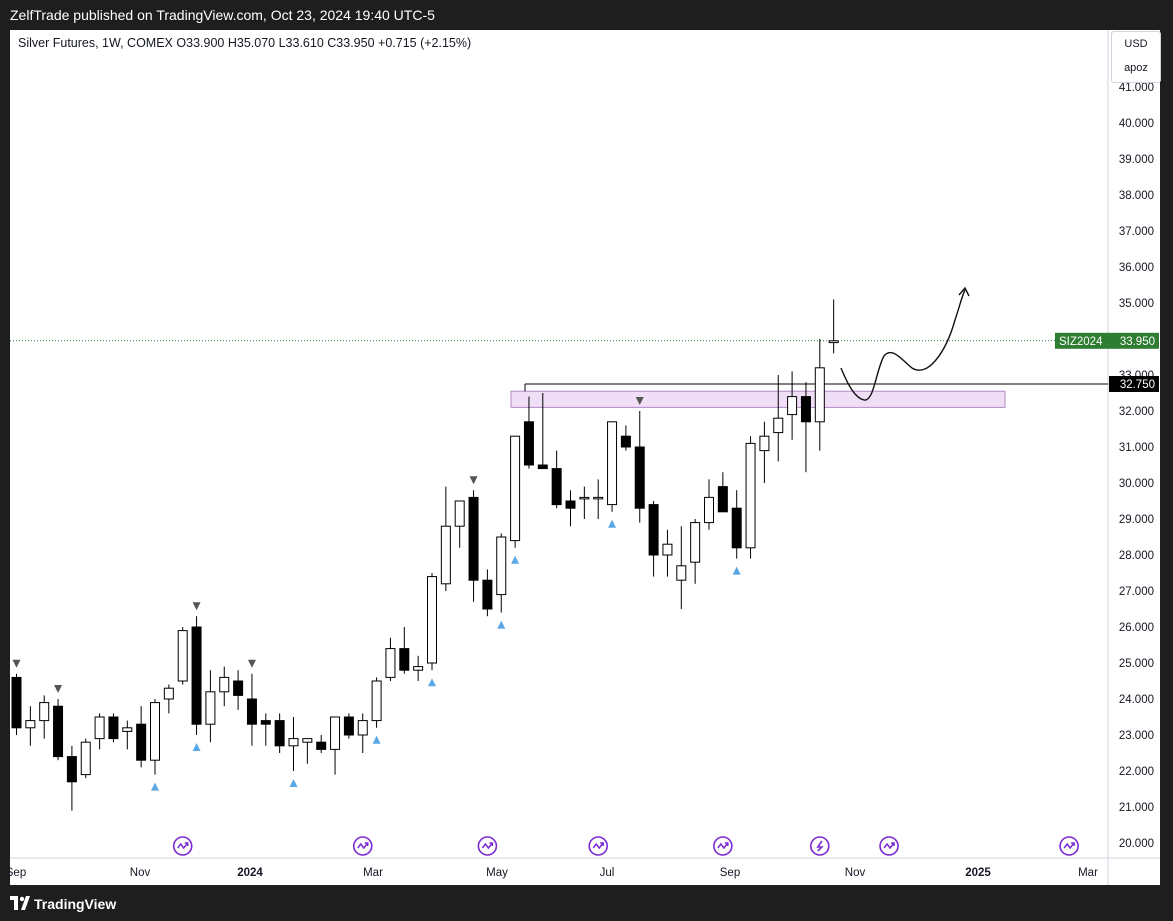 Image resolution: width=1173 pixels, height=921 pixels. I want to click on event-icon, so click(819, 846).